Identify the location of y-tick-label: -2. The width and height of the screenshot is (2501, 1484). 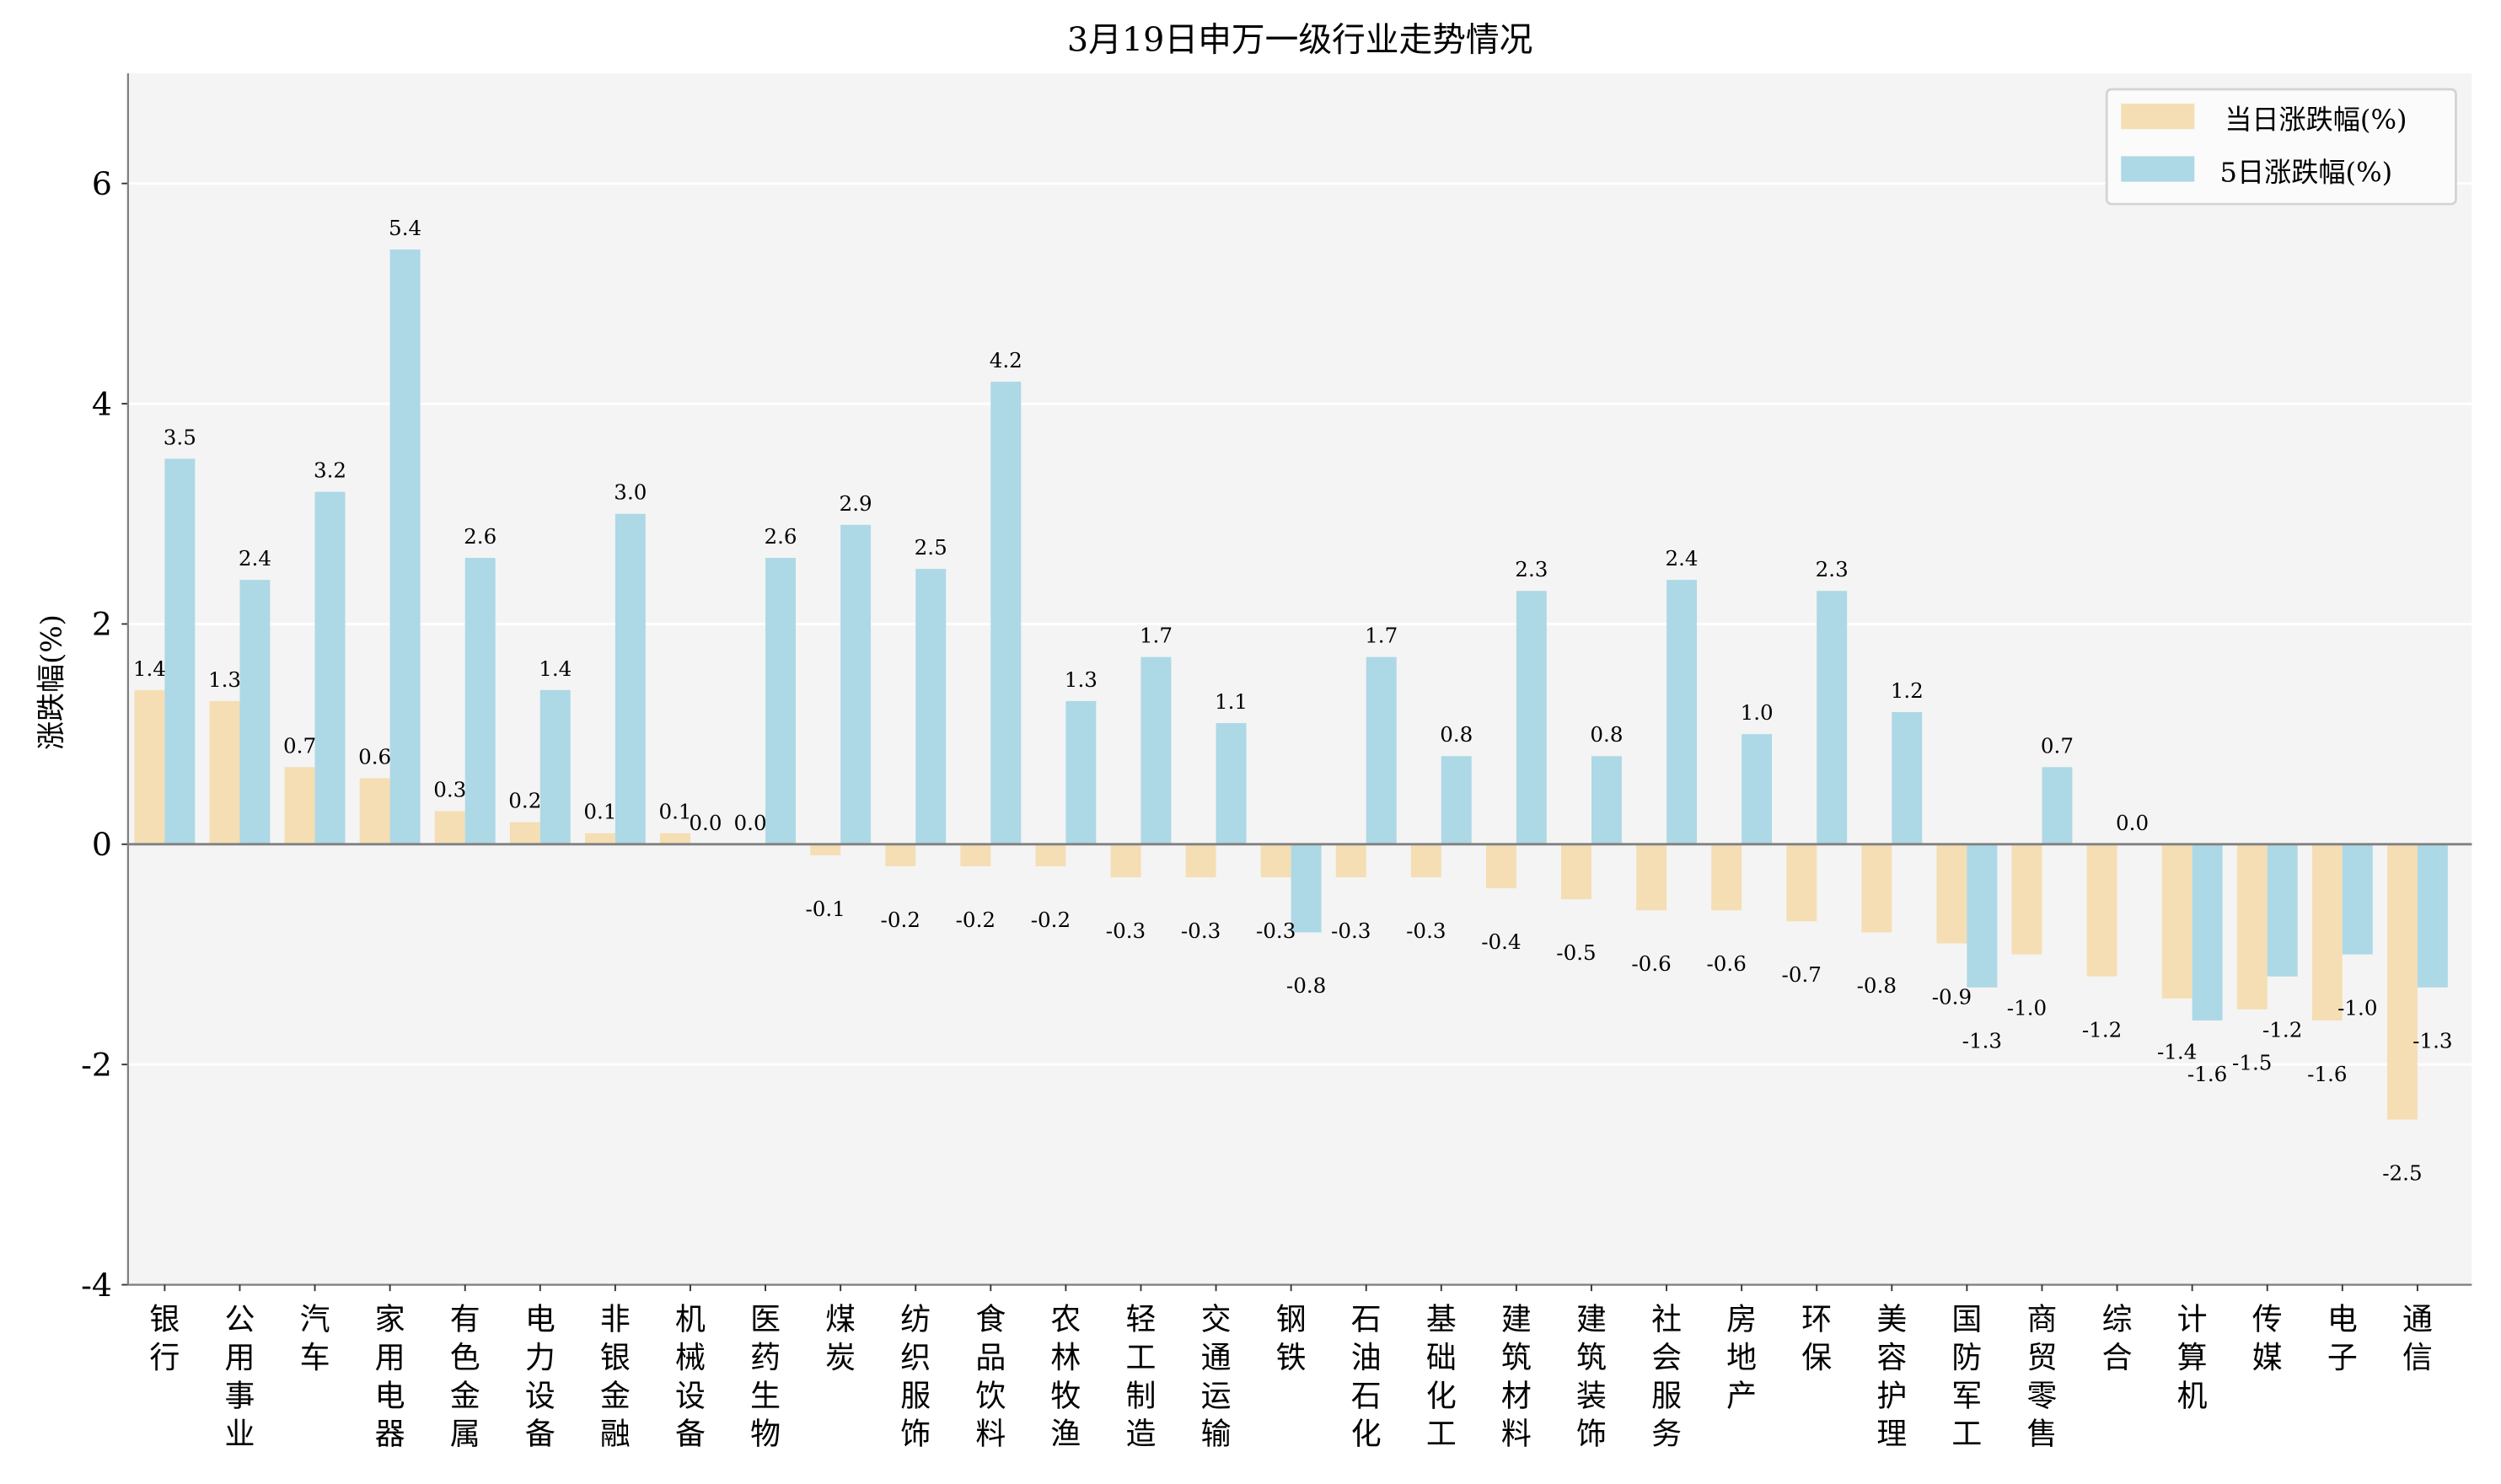
(96, 1064).